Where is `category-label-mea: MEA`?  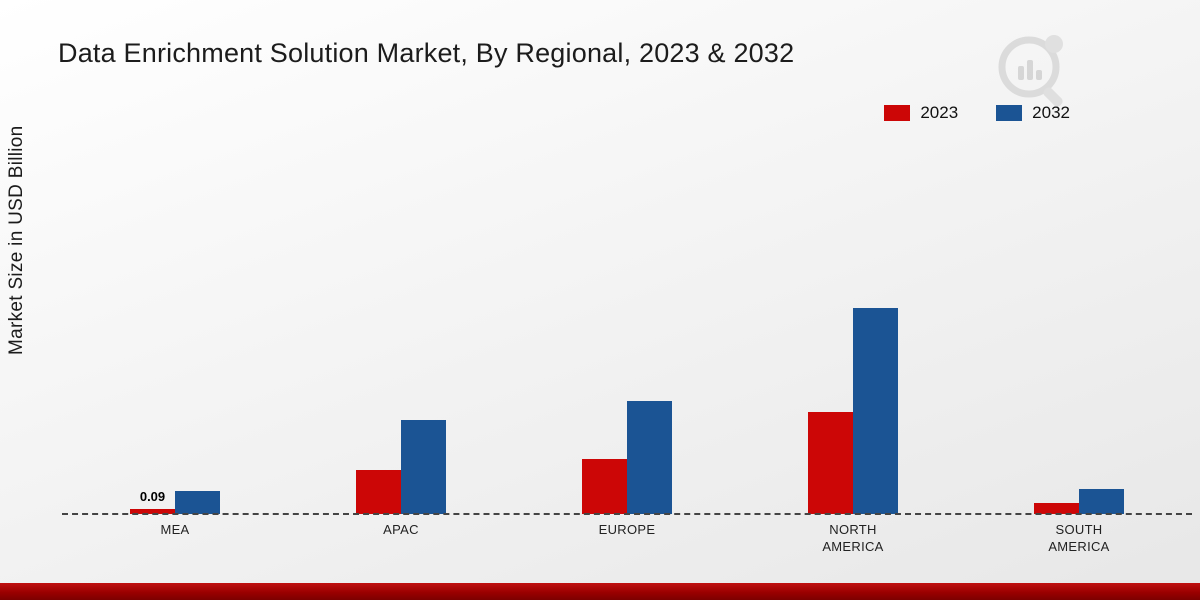 category-label-mea: MEA is located at coordinates (175, 529).